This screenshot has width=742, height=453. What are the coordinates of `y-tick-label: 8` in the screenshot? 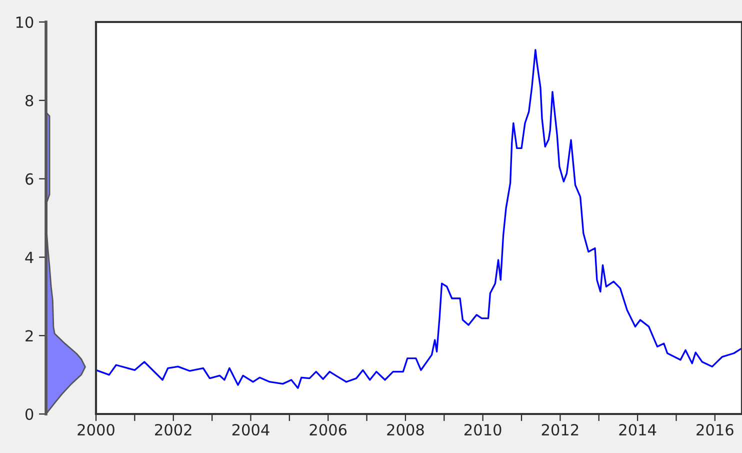 It's located at (30, 100).